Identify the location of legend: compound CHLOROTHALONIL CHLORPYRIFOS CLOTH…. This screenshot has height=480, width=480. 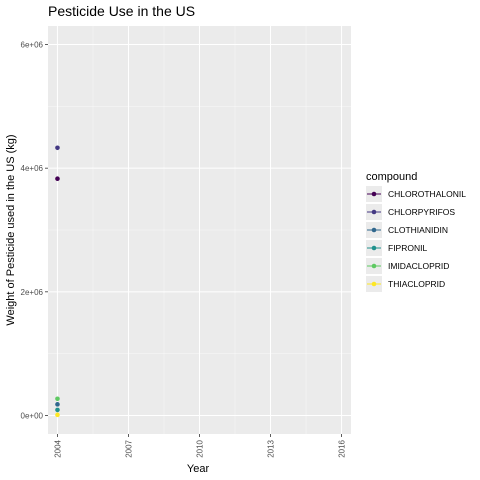
(416, 231).